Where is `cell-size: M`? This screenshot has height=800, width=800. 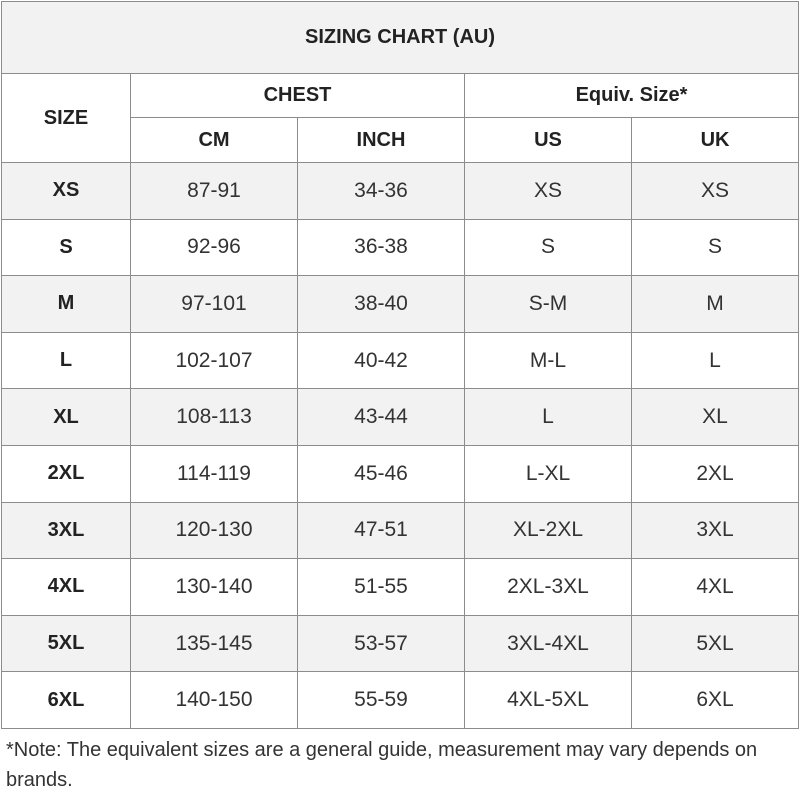 cell-size: M is located at coordinates (66, 304).